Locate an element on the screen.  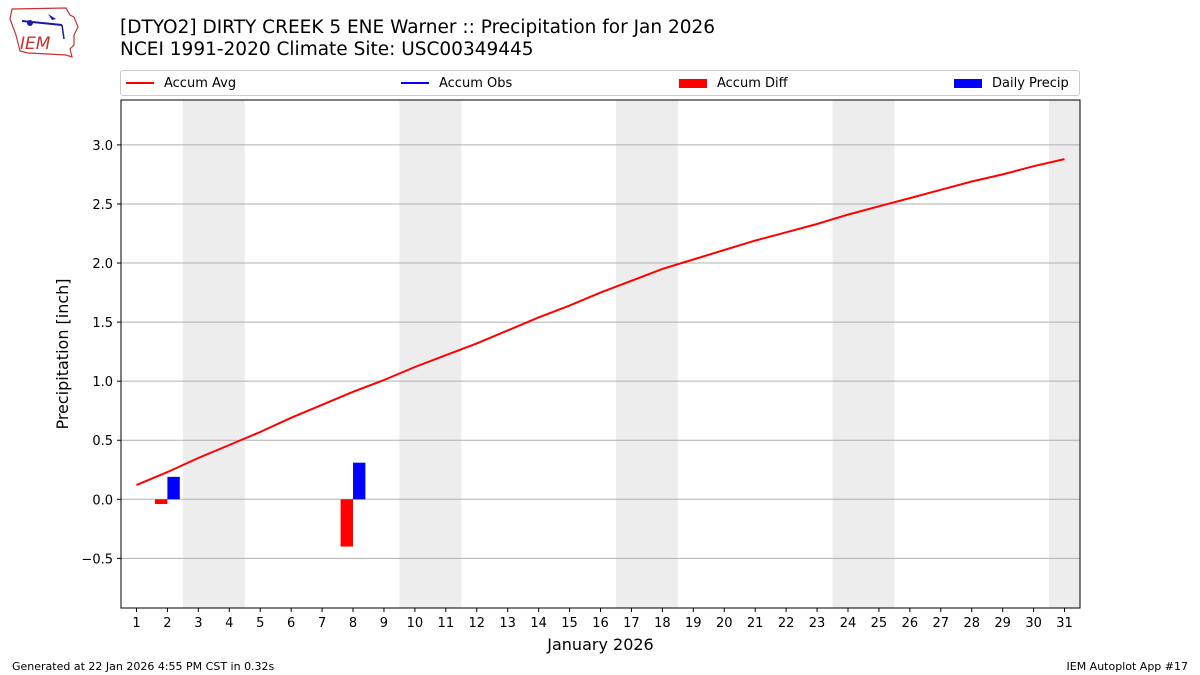
legend-item-accum-obs: Accum Obs is located at coordinates (456, 83).